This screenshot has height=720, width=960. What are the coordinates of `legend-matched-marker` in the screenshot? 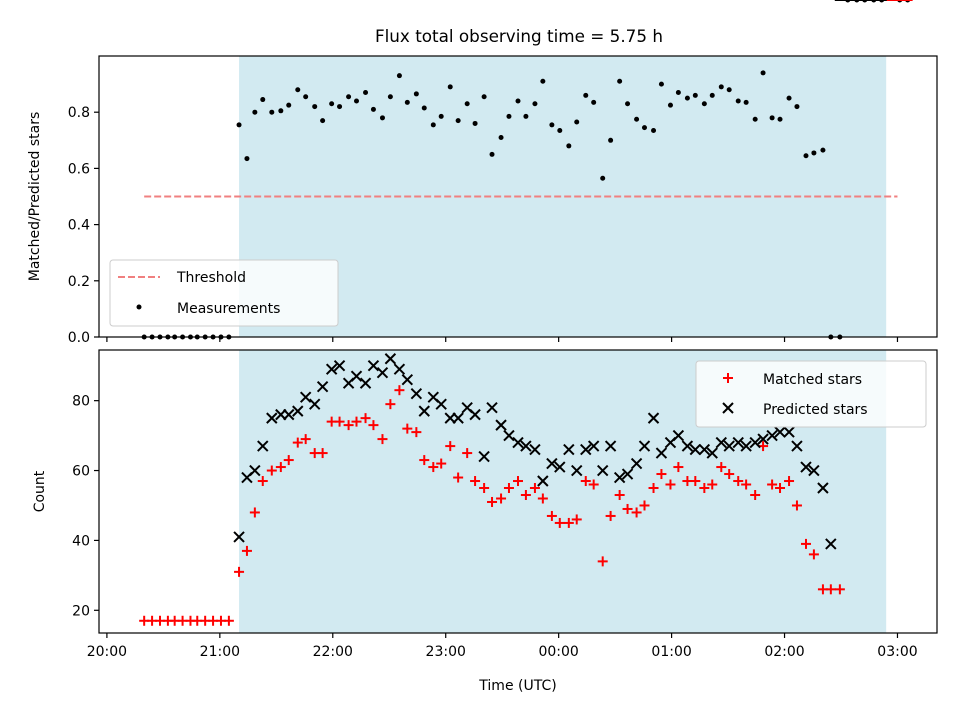 It's located at (728, 378).